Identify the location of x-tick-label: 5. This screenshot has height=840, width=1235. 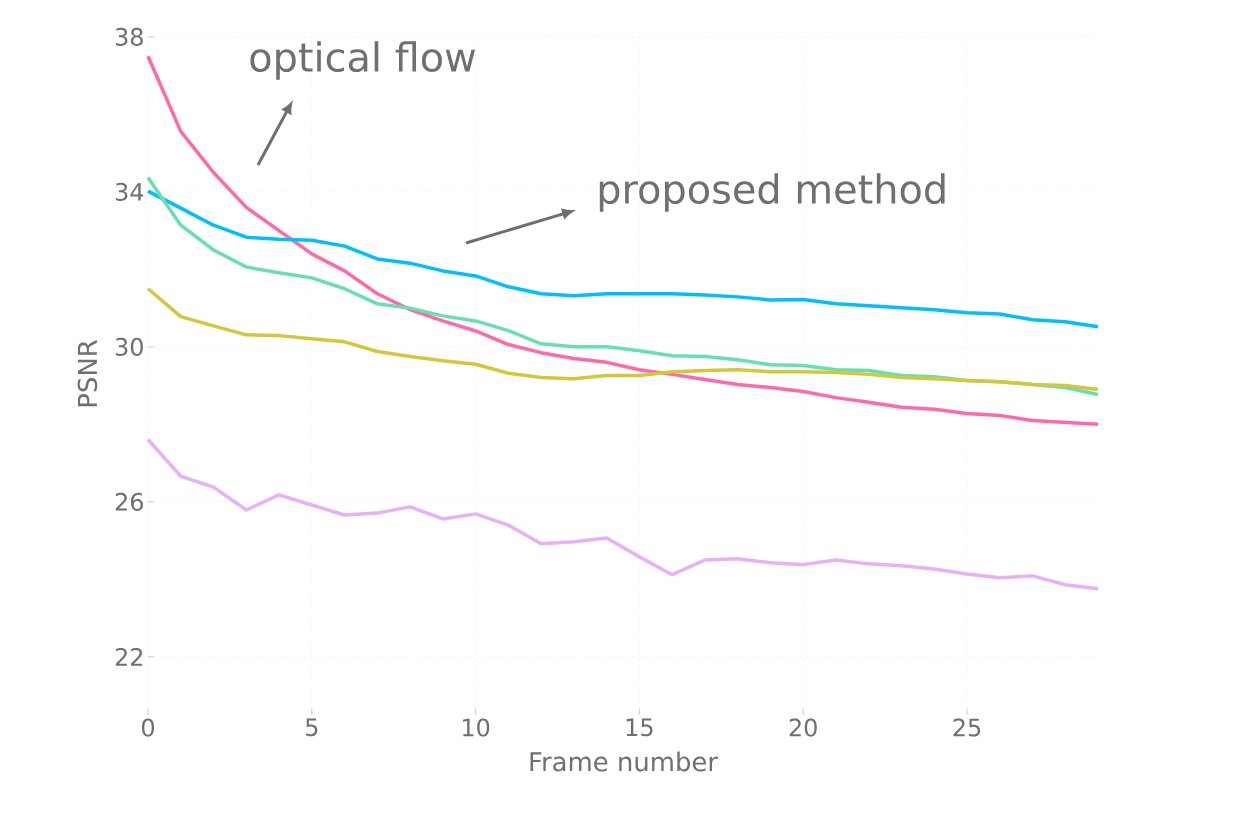
(312, 727).